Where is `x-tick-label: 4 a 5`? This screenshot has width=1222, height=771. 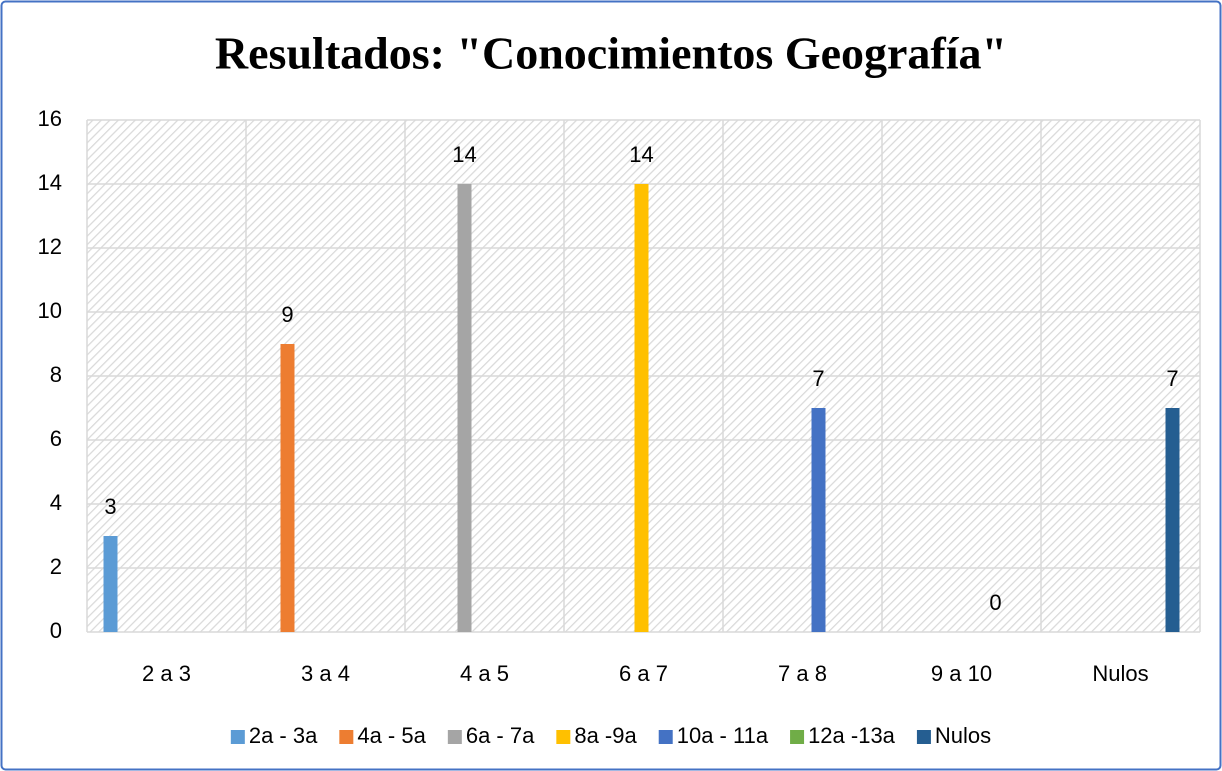
x-tick-label: 4 a 5 is located at coordinates (484, 673).